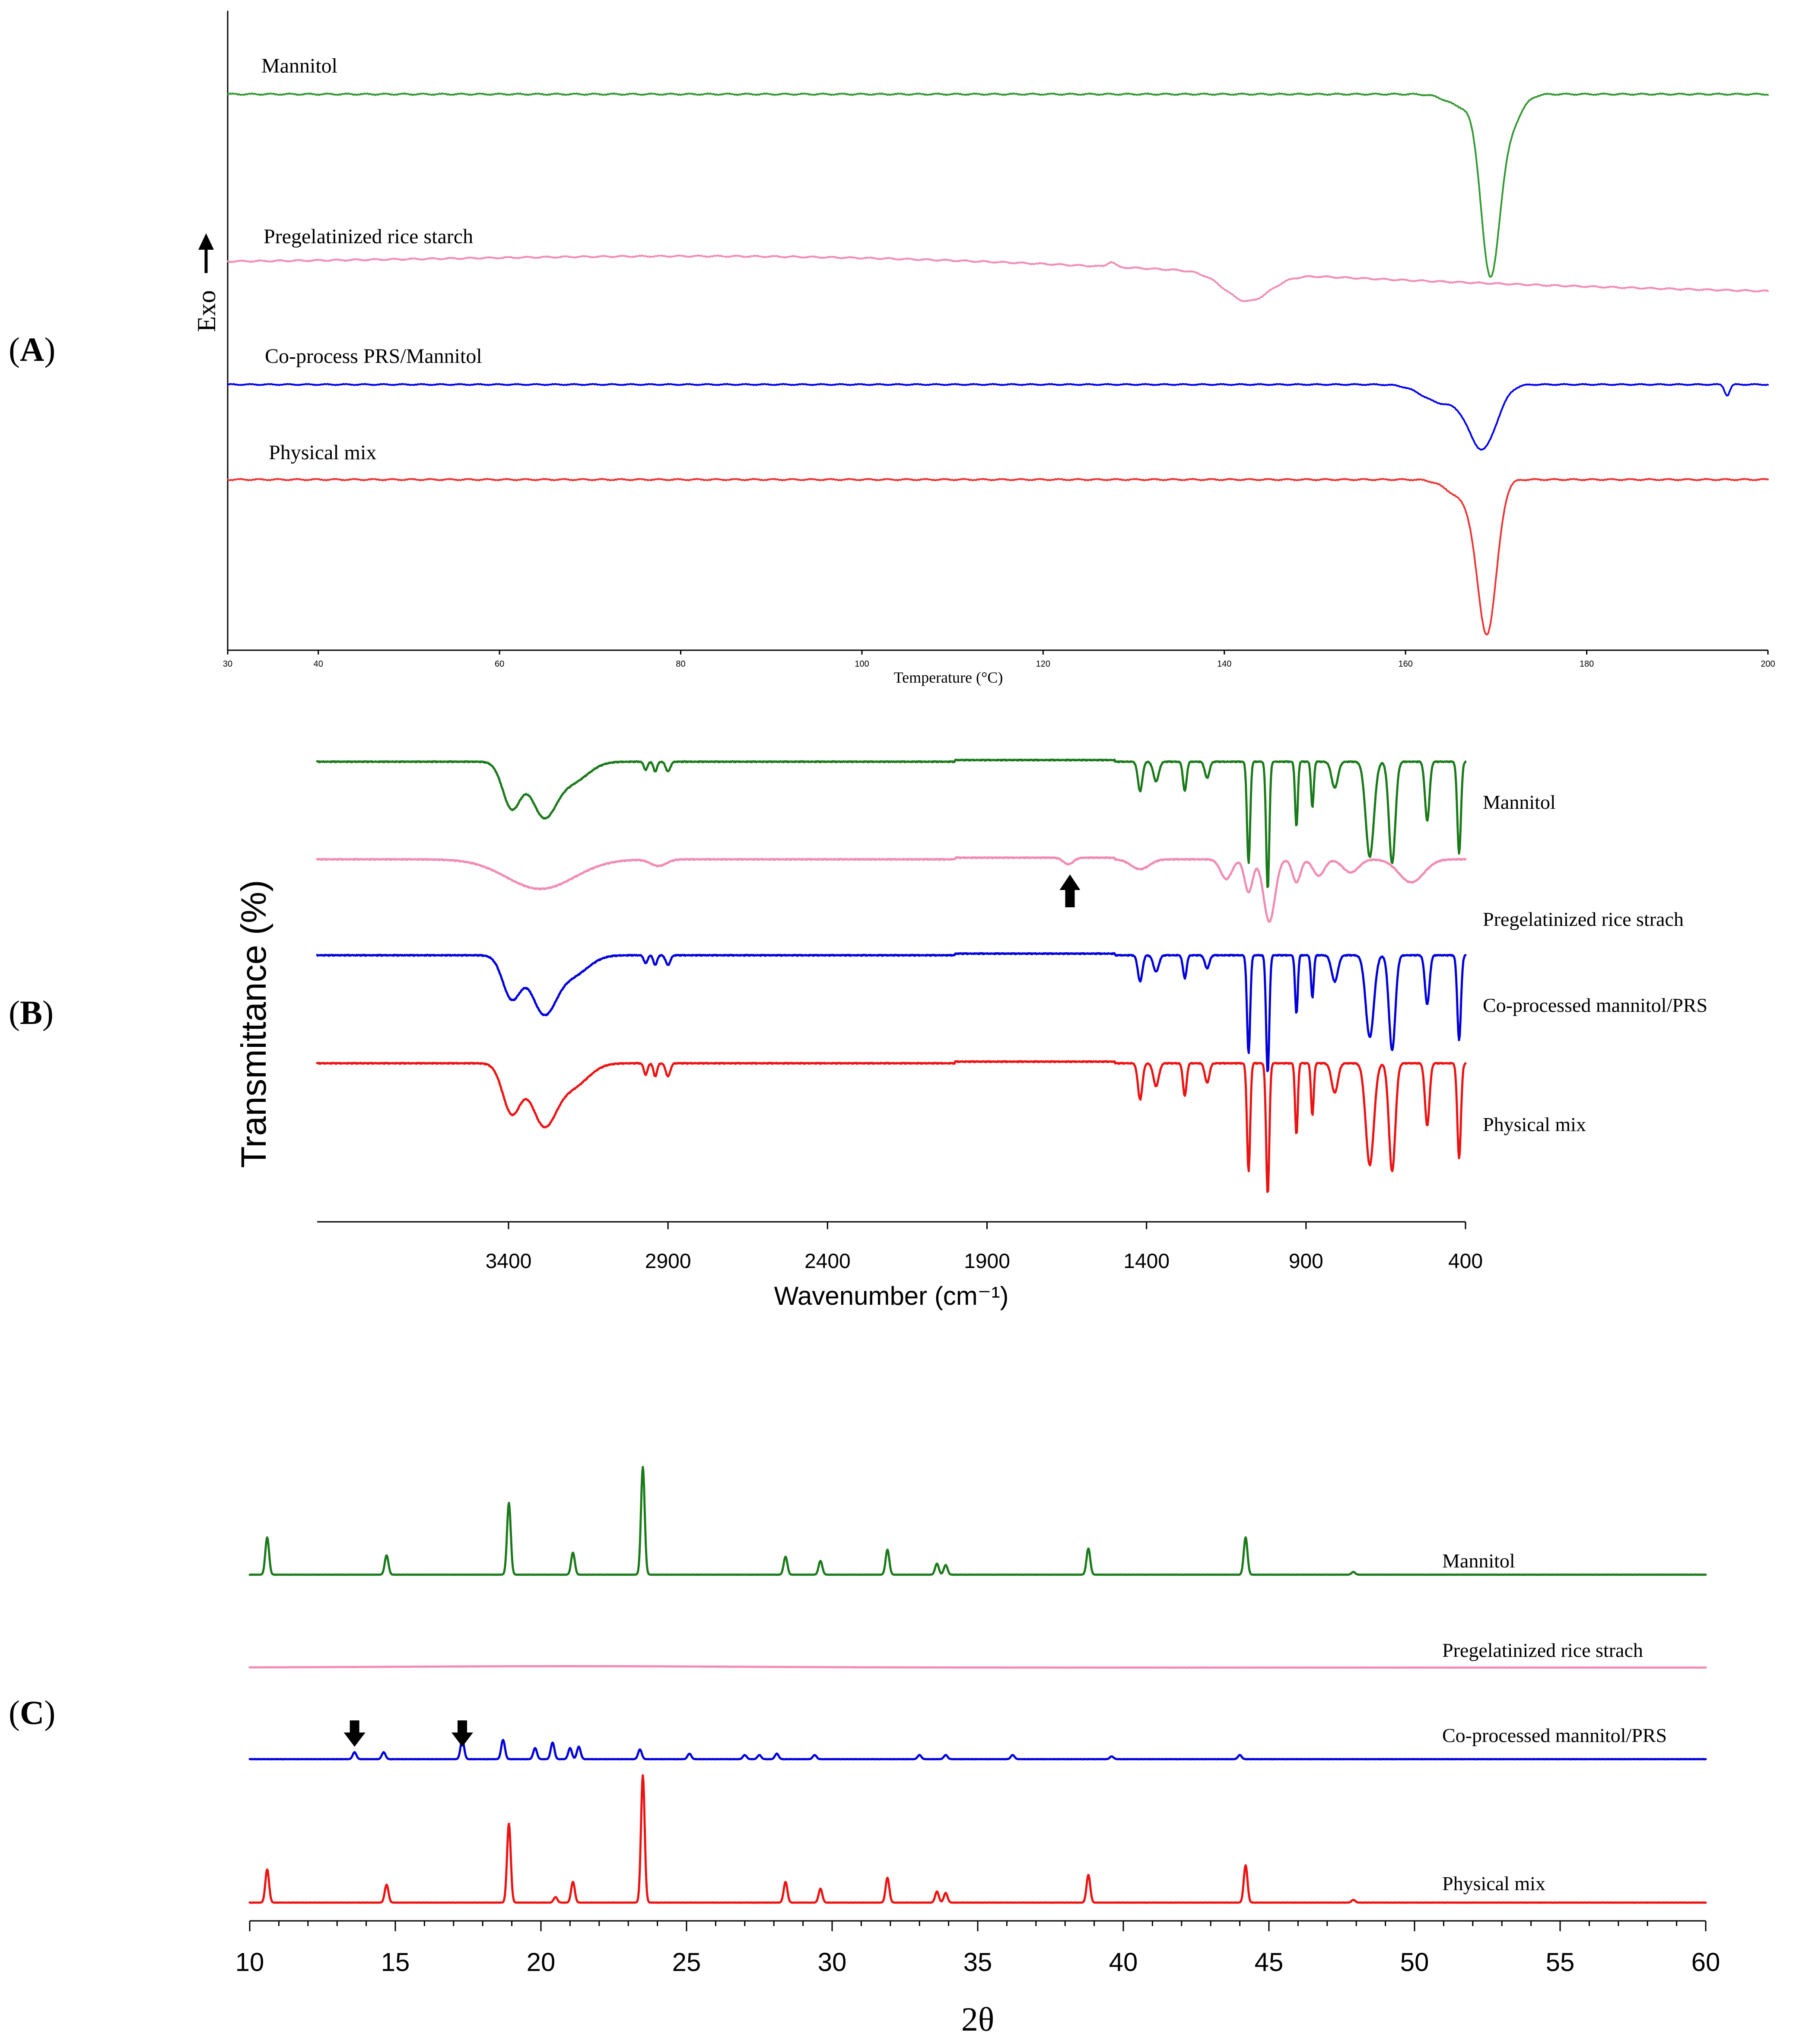  Describe the element at coordinates (1043, 664) in the screenshot. I see `panel-a-x-tick-label-120: 120` at that location.